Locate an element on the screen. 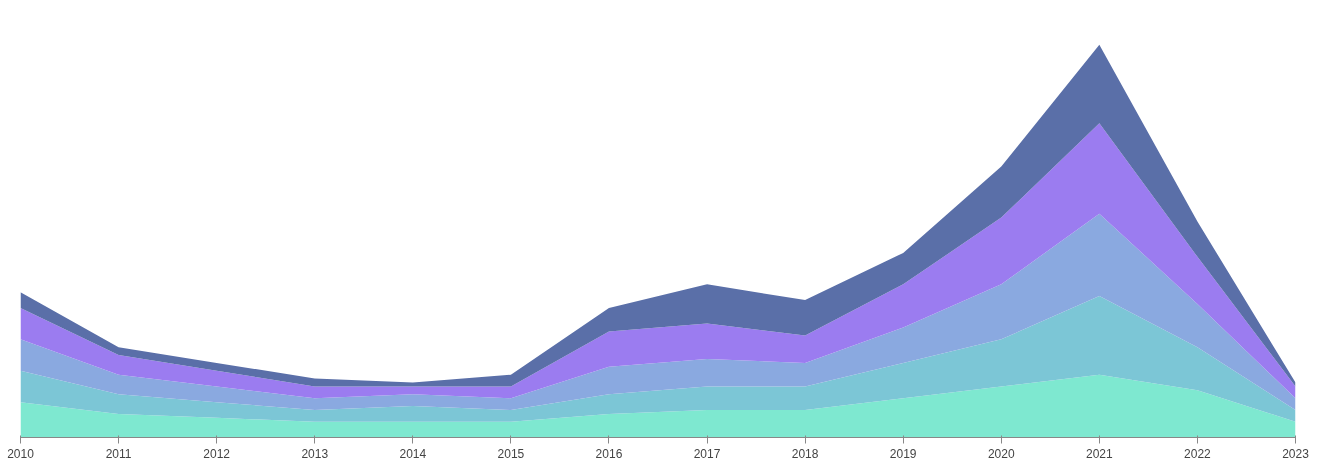  x-tick-label: 2017 is located at coordinates (707, 453).